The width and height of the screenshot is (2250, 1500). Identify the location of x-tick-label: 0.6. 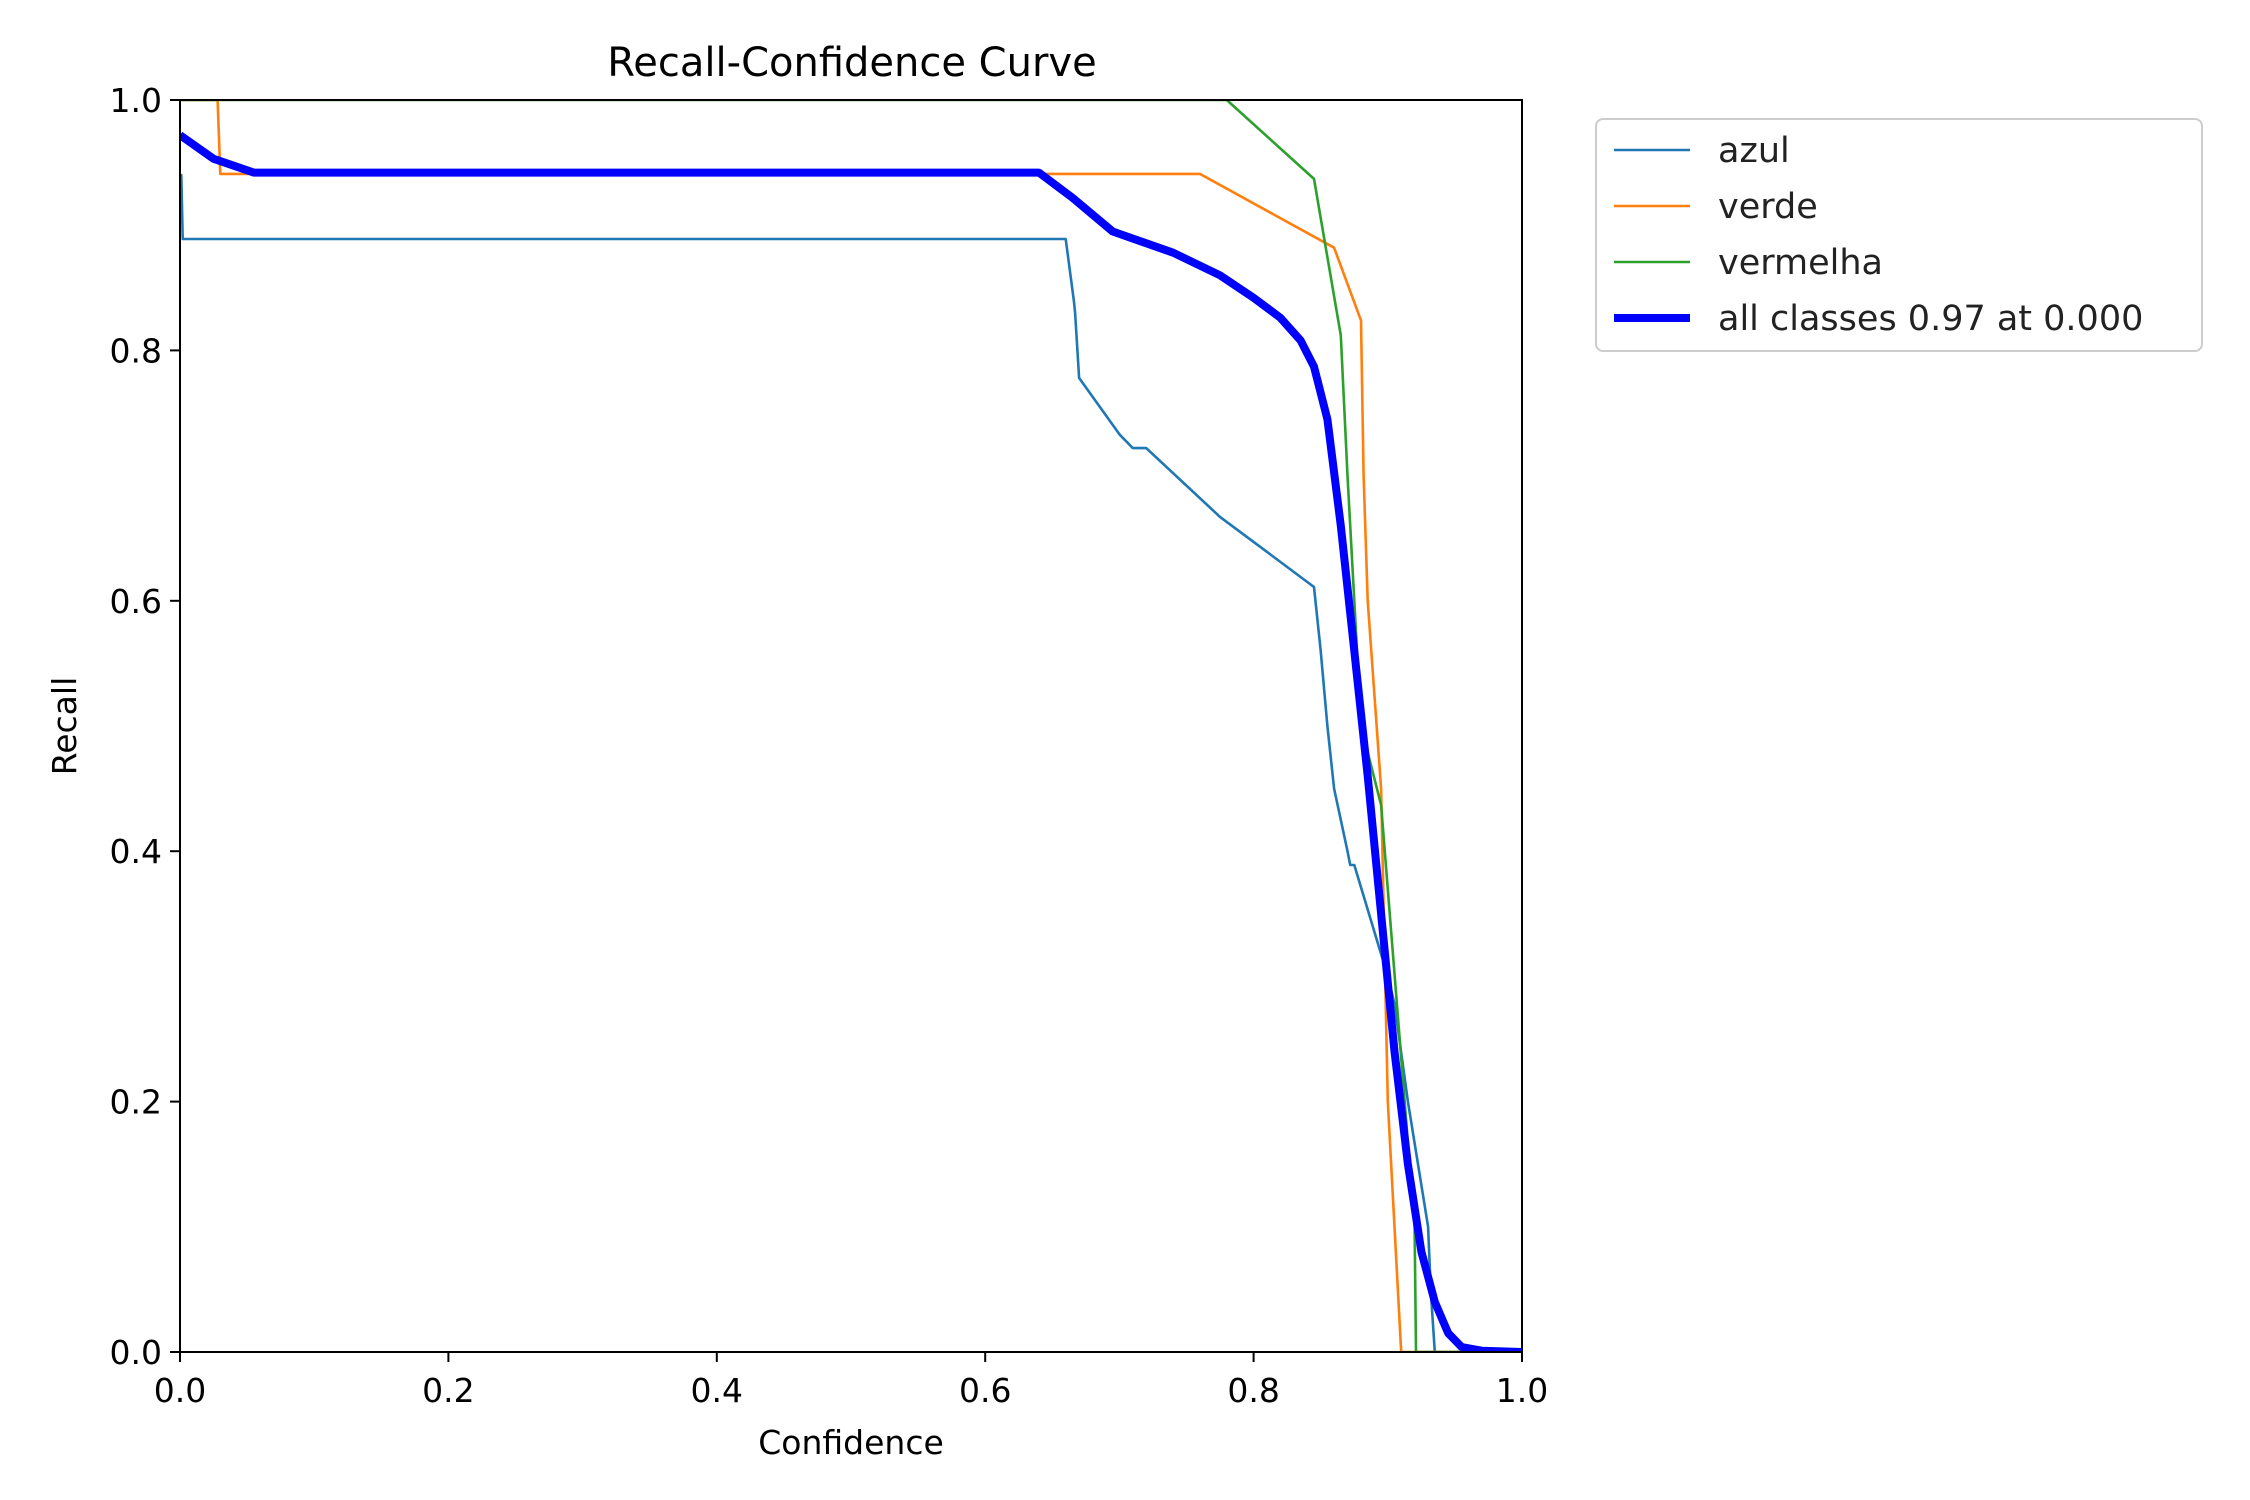
(985, 1390).